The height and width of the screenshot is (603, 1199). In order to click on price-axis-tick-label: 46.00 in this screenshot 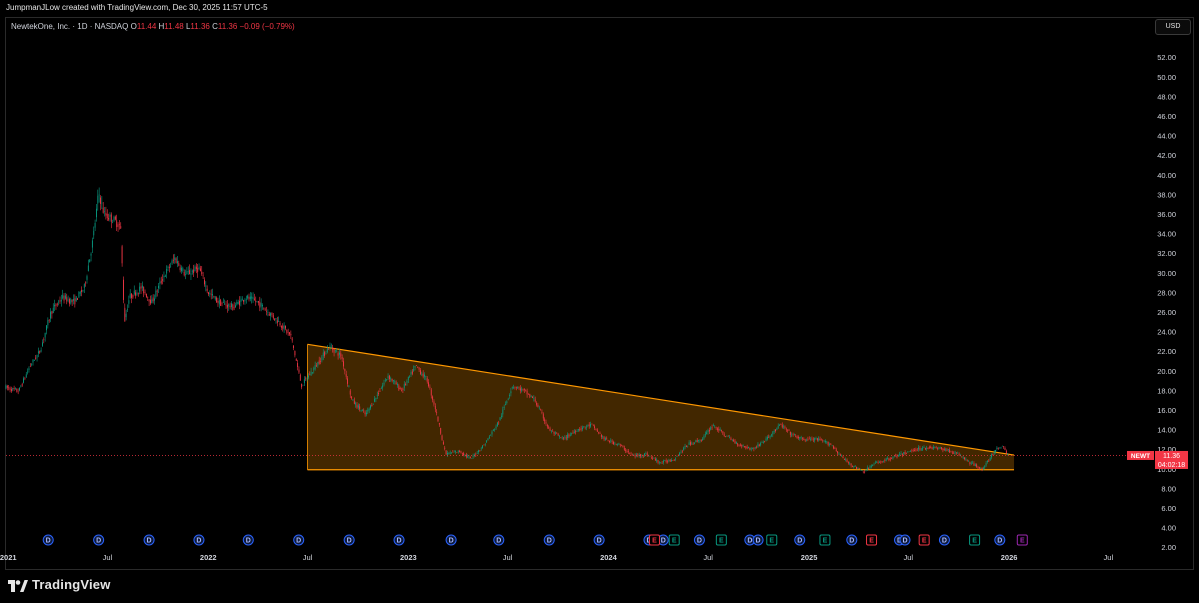, I will do `click(1166, 116)`.